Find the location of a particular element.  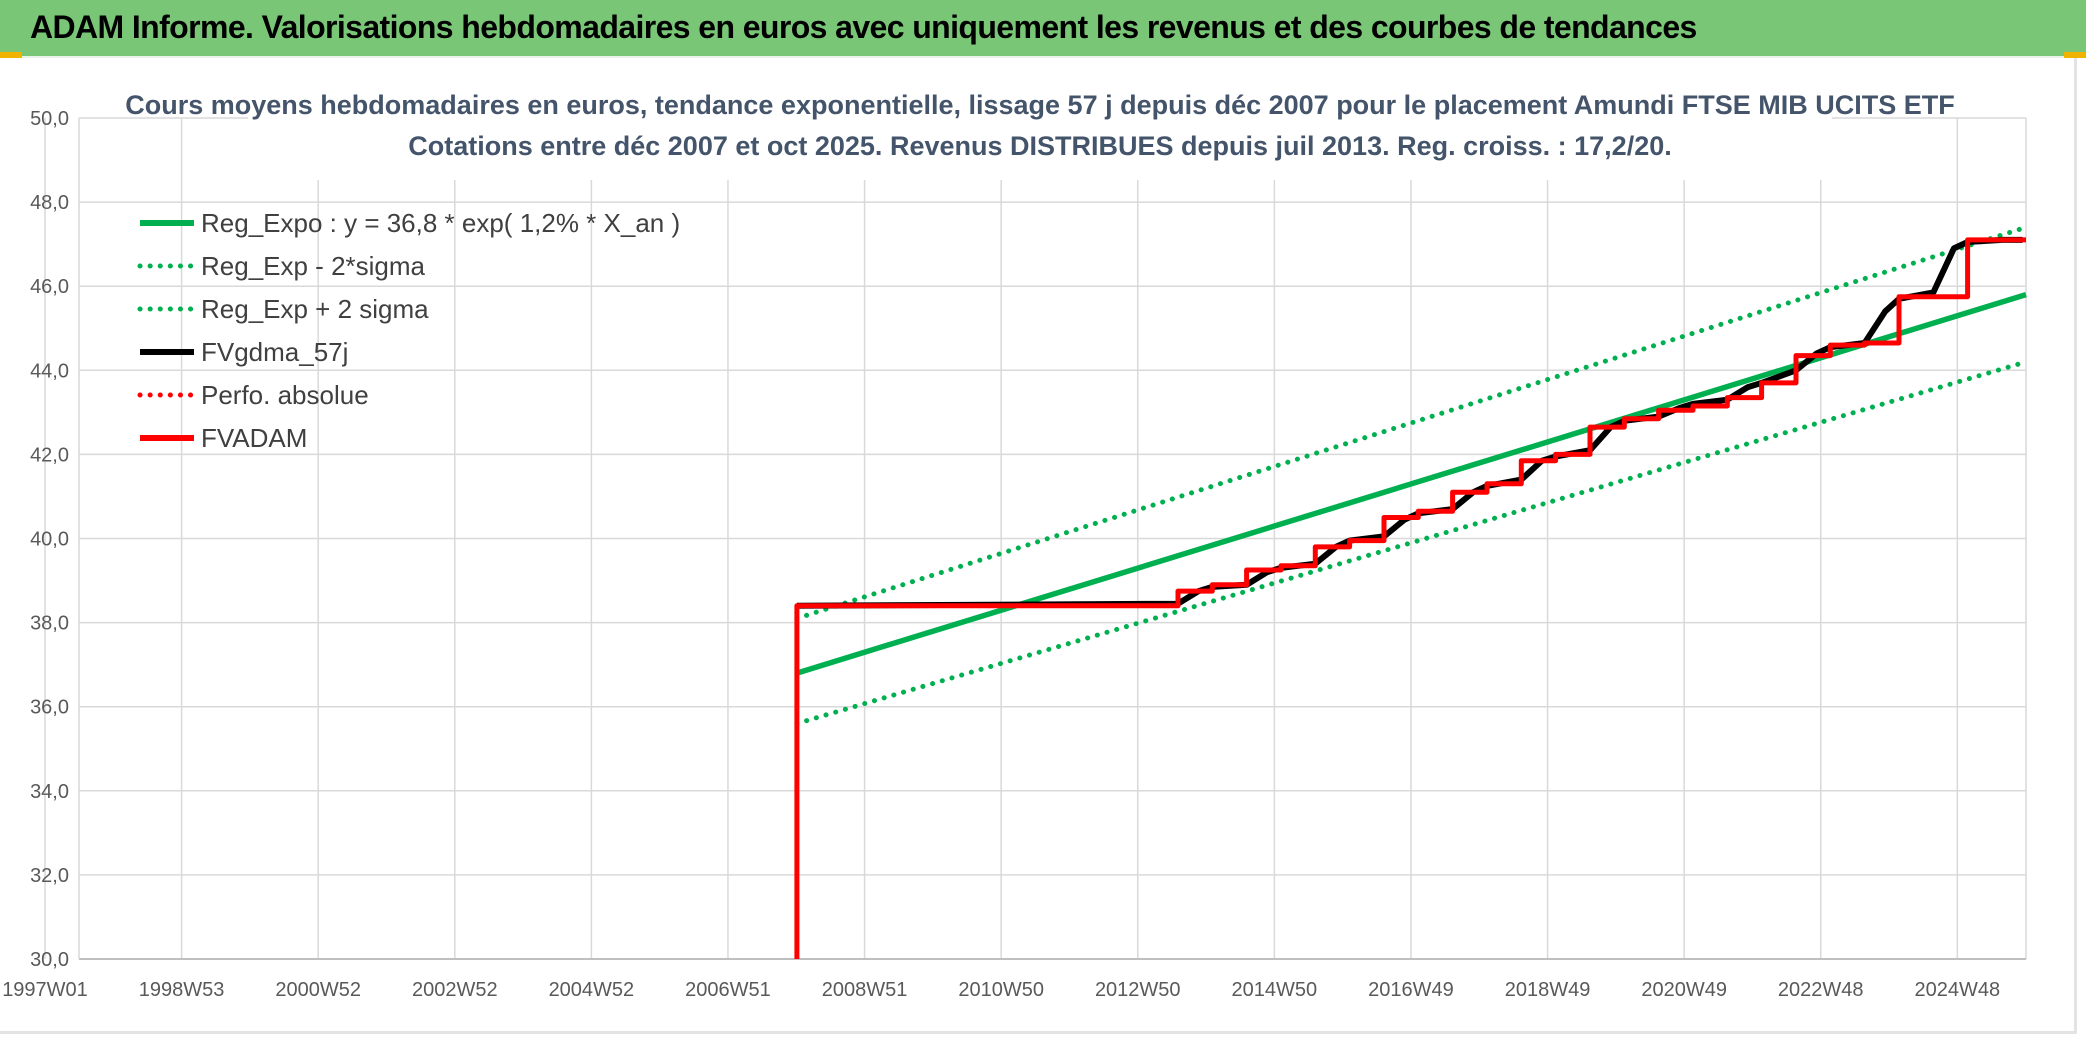

legend-label: Perfo. absolue is located at coordinates (285, 395).